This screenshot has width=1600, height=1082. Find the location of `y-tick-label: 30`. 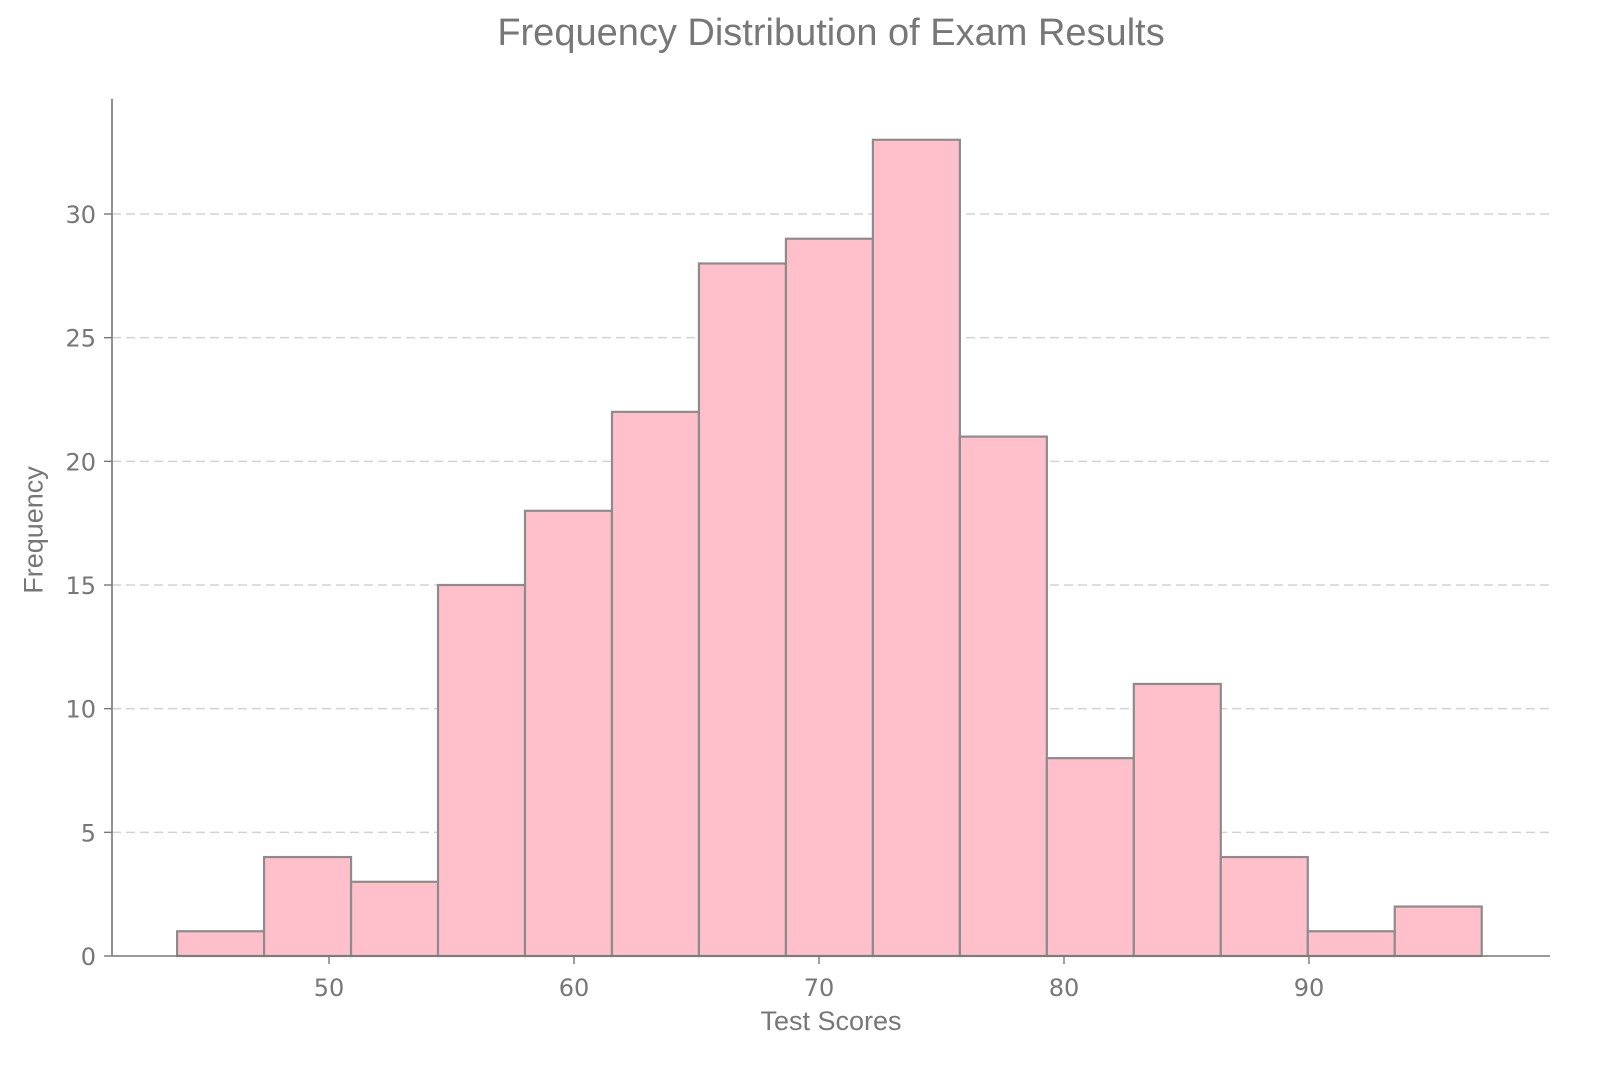

y-tick-label: 30 is located at coordinates (80, 215).